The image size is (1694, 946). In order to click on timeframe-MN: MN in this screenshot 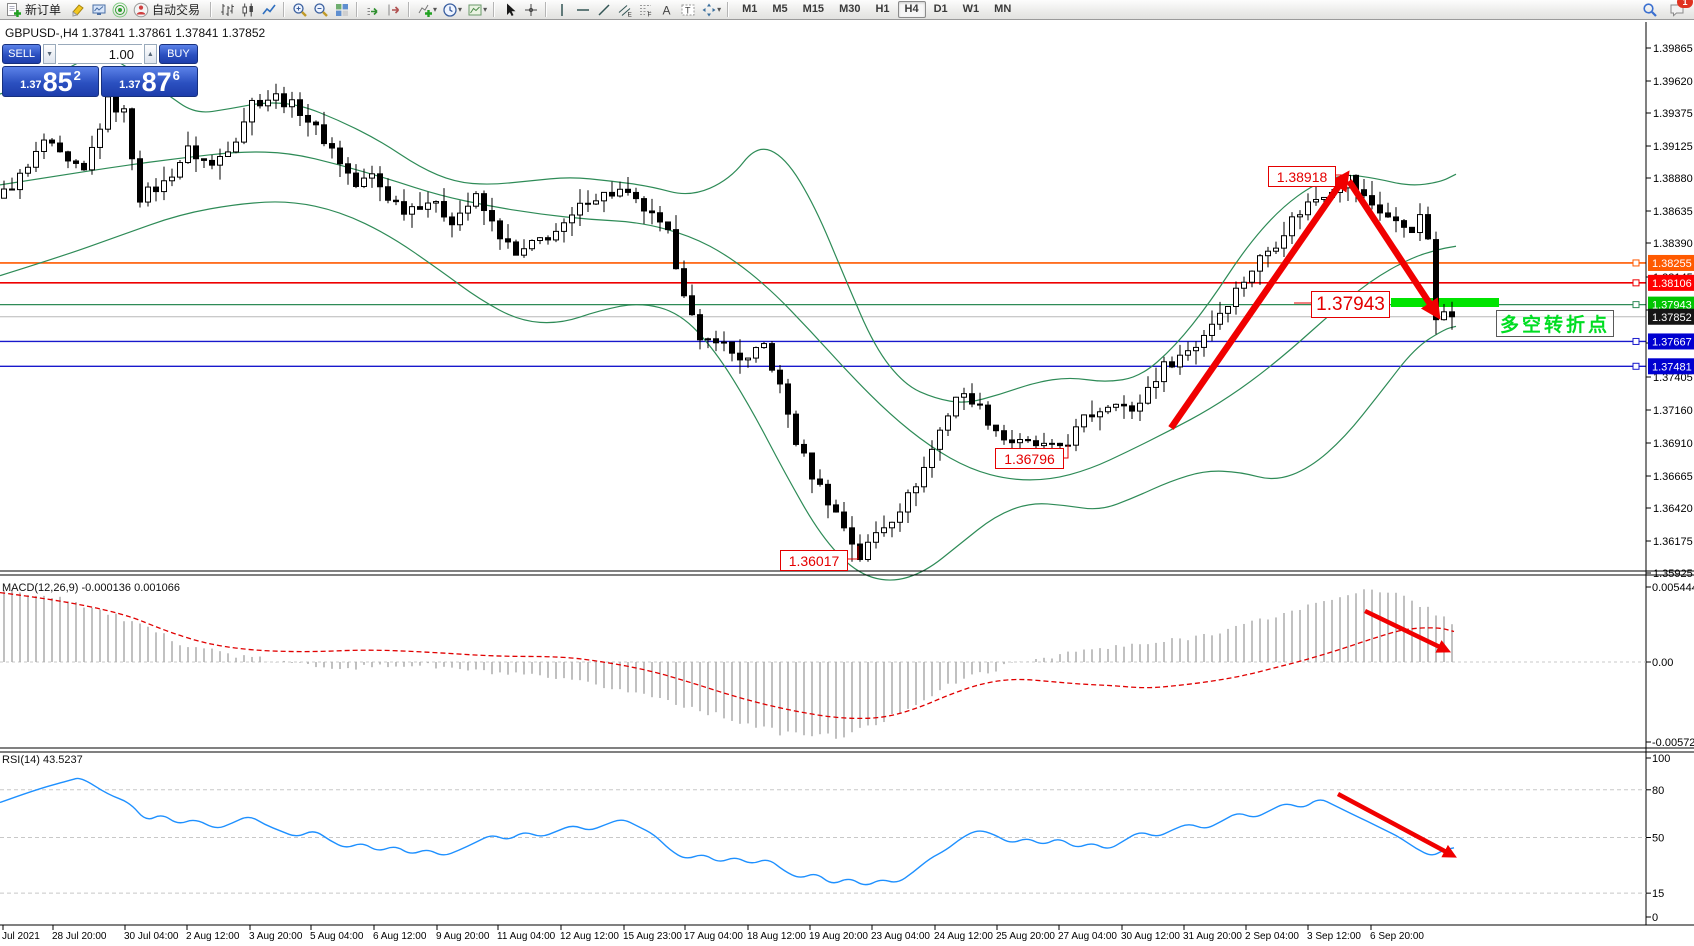, I will do `click(1003, 9)`.